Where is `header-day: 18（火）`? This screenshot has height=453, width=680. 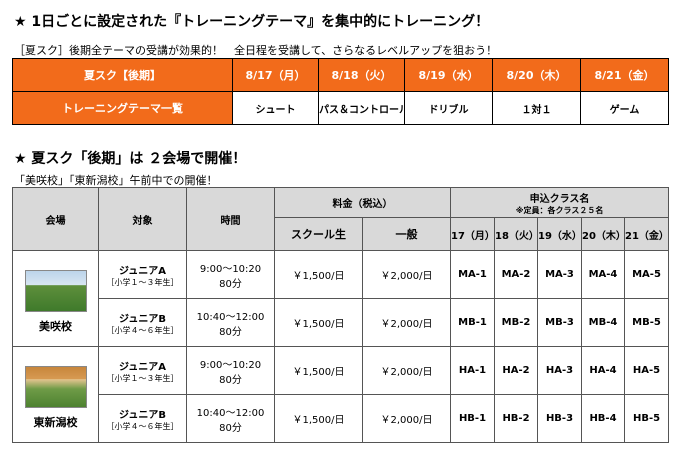
header-day: 18（火） is located at coordinates (516, 234).